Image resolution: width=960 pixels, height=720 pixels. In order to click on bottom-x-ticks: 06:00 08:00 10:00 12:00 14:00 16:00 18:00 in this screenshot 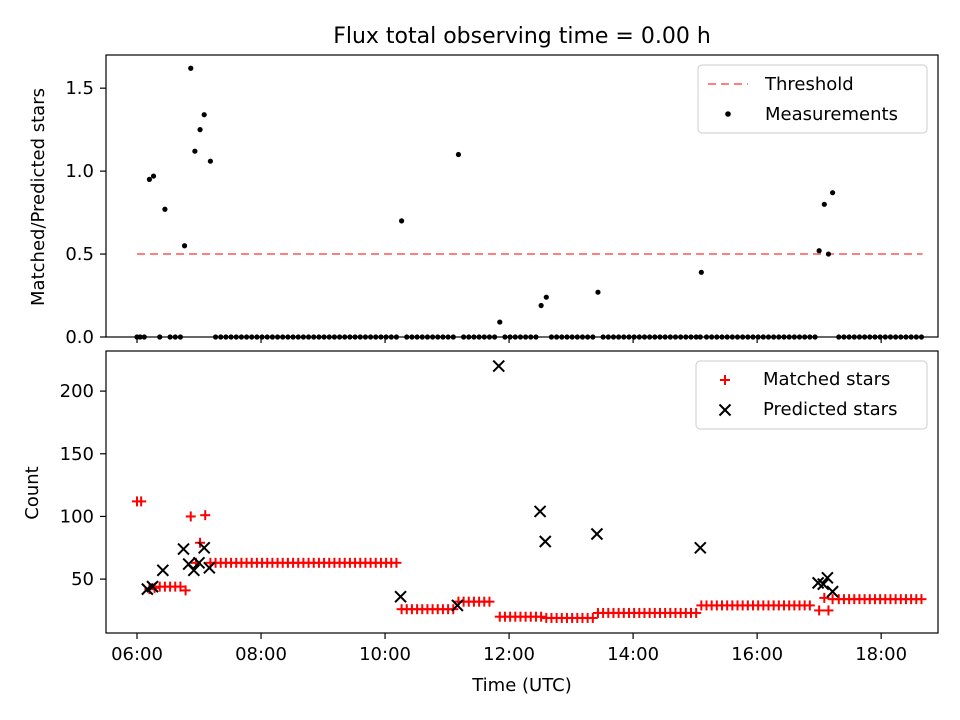, I will do `click(509, 649)`.